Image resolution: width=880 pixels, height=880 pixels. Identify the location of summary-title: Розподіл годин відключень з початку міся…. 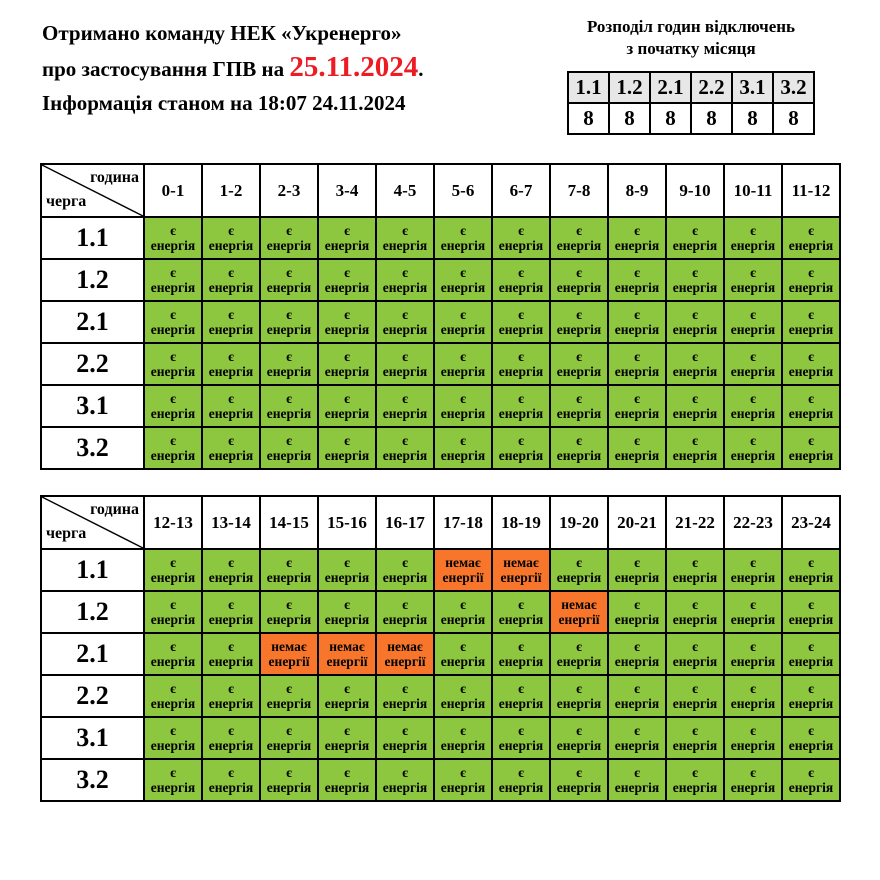
(691, 38).